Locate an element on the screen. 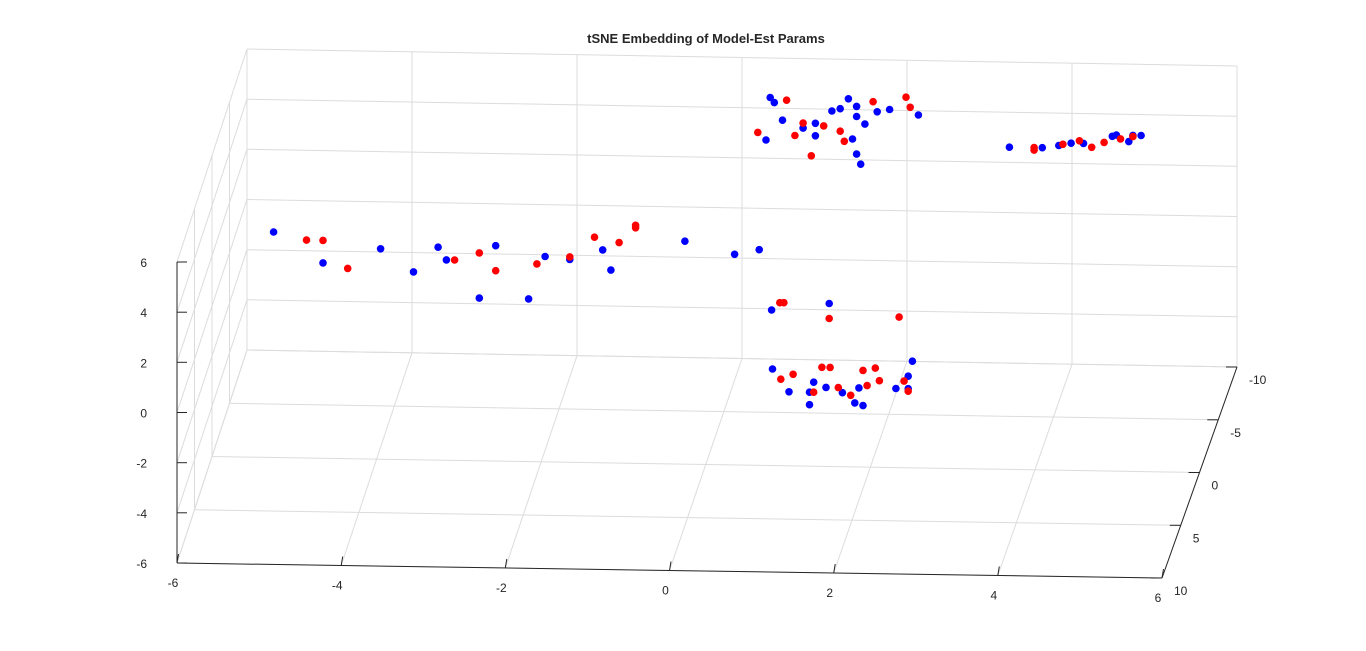 This screenshot has width=1366, height=651. z-tick-label: 0 is located at coordinates (143, 414).